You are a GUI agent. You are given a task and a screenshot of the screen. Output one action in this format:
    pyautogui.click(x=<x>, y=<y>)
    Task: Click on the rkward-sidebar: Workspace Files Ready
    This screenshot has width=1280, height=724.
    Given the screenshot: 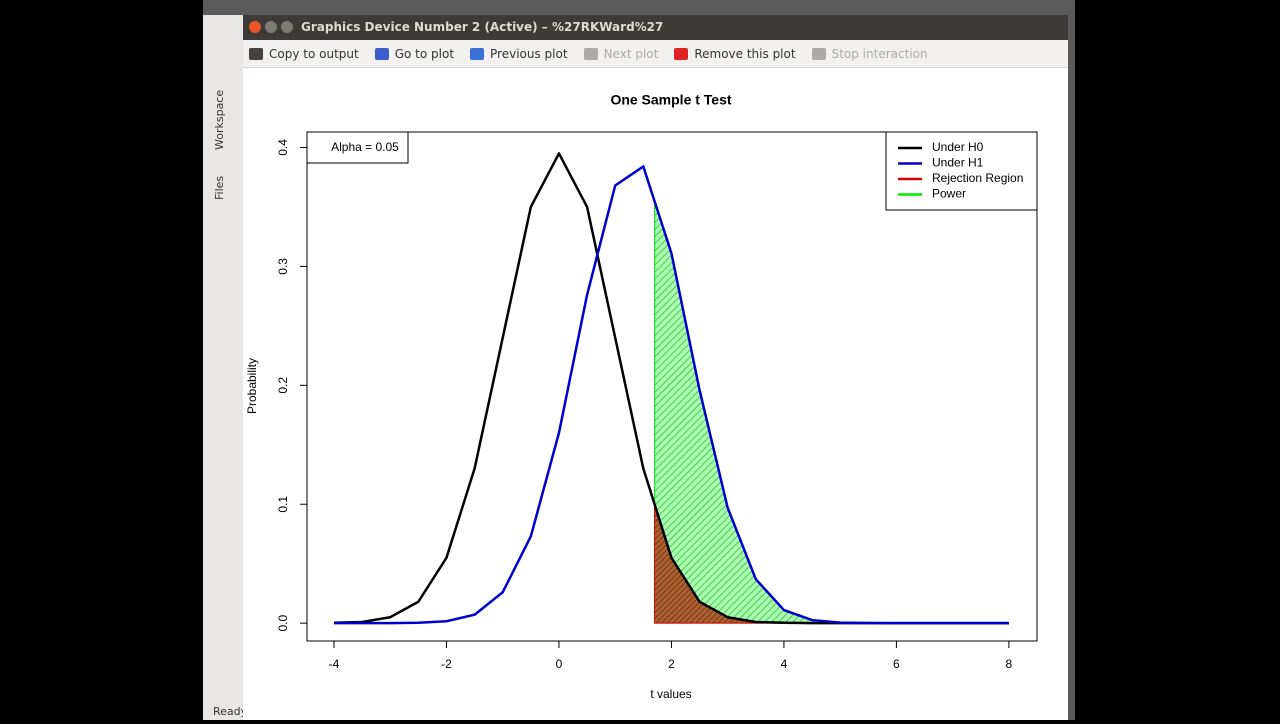 What is the action you would take?
    pyautogui.click(x=225, y=367)
    